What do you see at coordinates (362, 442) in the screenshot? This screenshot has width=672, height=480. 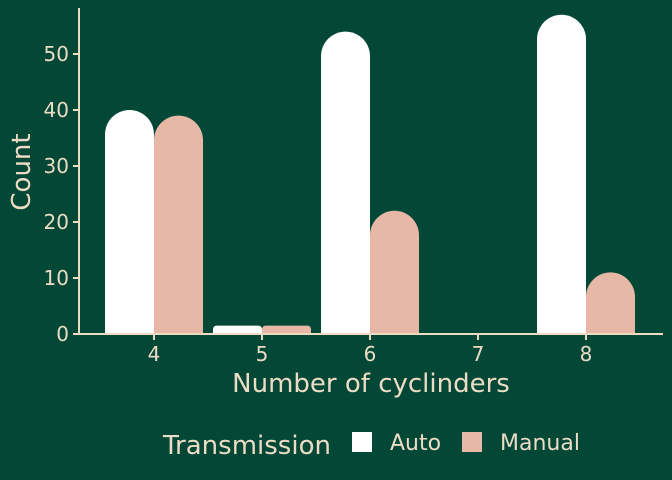 I see `legend-swatch-auto` at bounding box center [362, 442].